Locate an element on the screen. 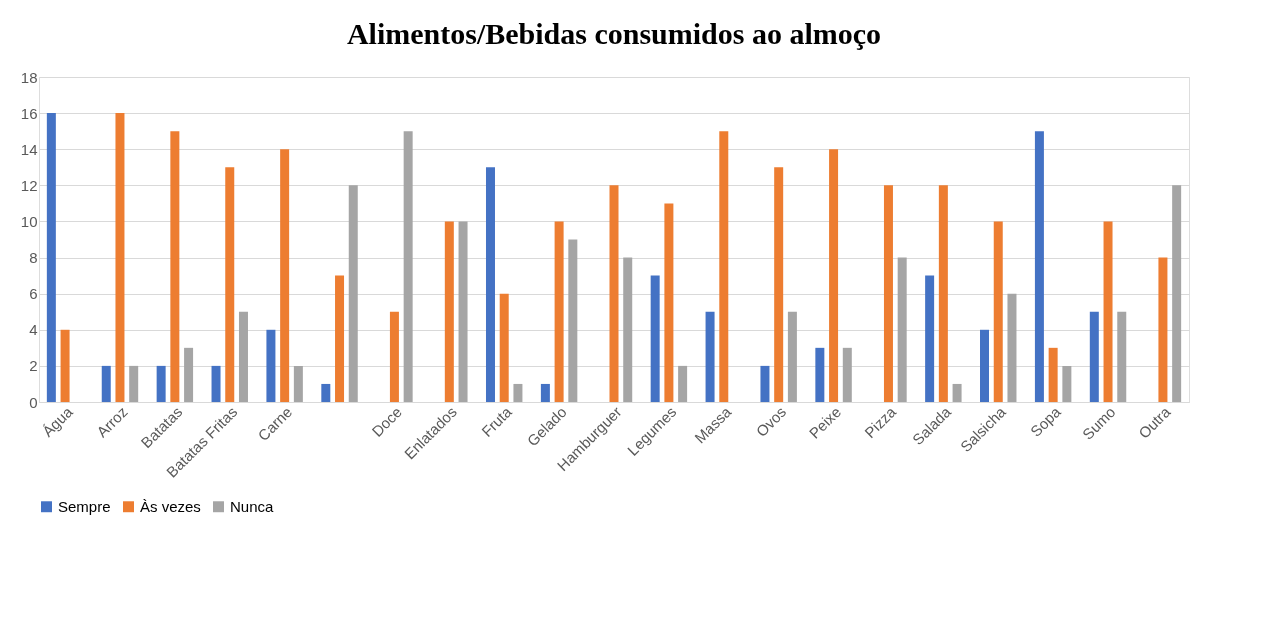  y-tick-label: 6 is located at coordinates (33, 294).